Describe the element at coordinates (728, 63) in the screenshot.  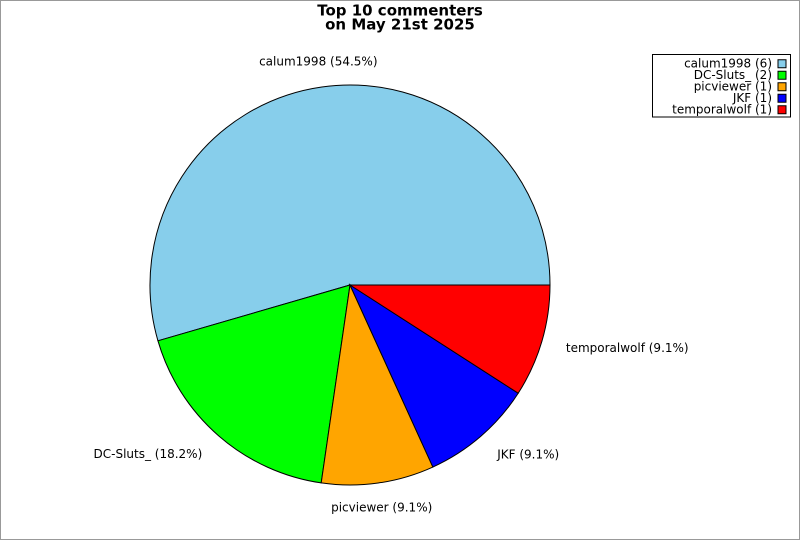
I see `legend-label: calum1998 (6)` at that location.